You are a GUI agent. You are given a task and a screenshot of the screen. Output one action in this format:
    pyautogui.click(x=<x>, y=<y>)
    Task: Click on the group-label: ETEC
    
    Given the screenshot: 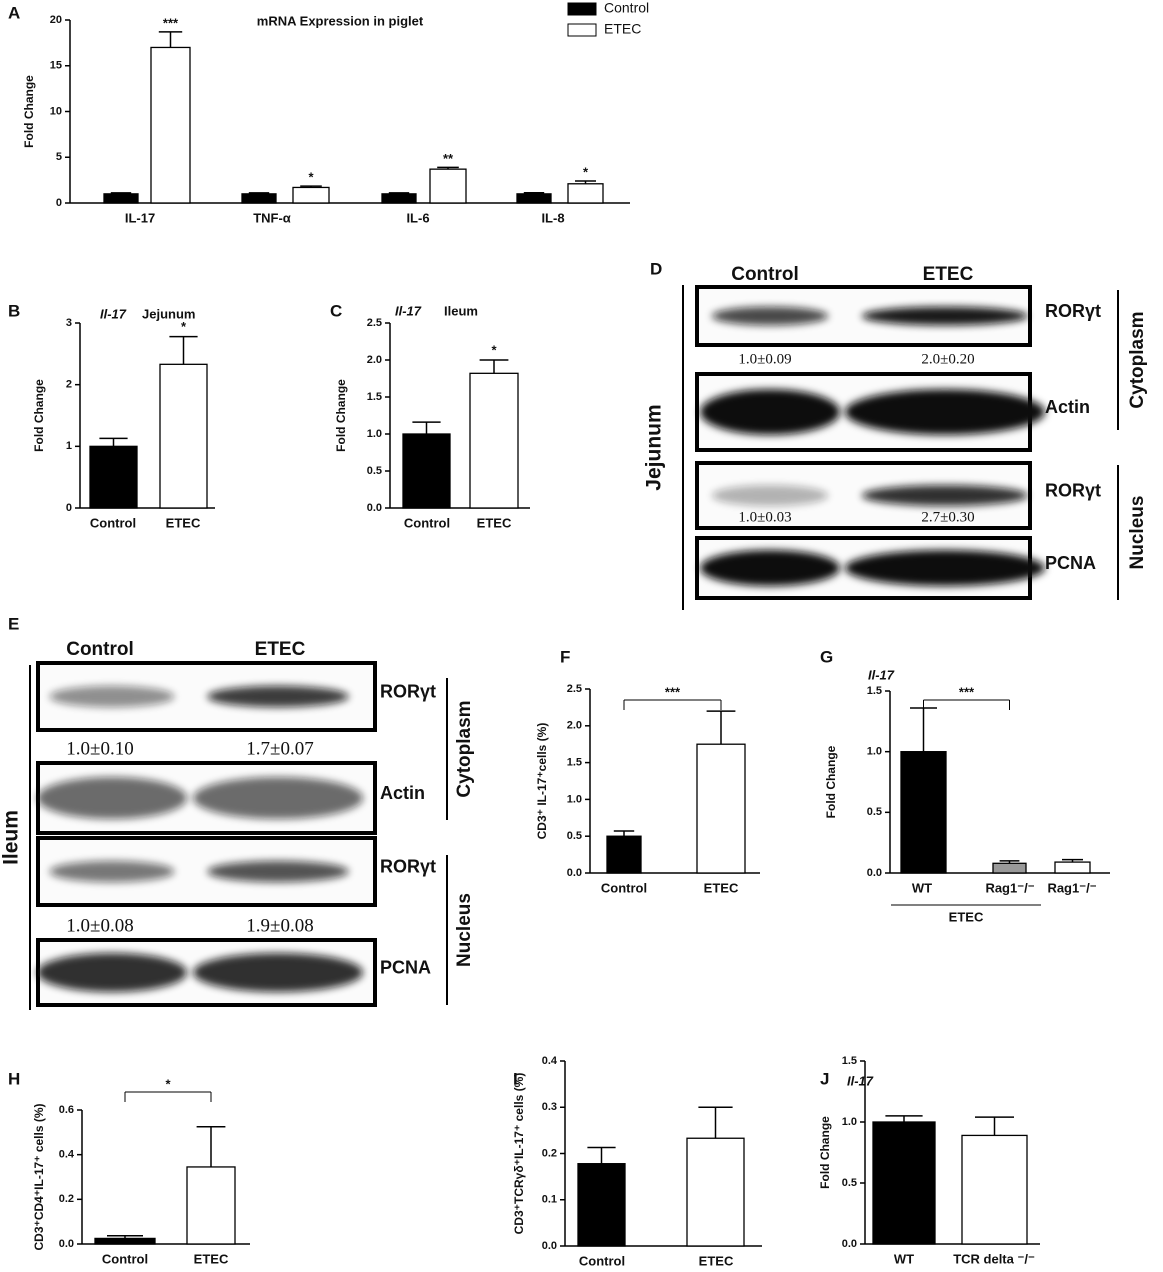 What is the action you would take?
    pyautogui.click(x=966, y=916)
    